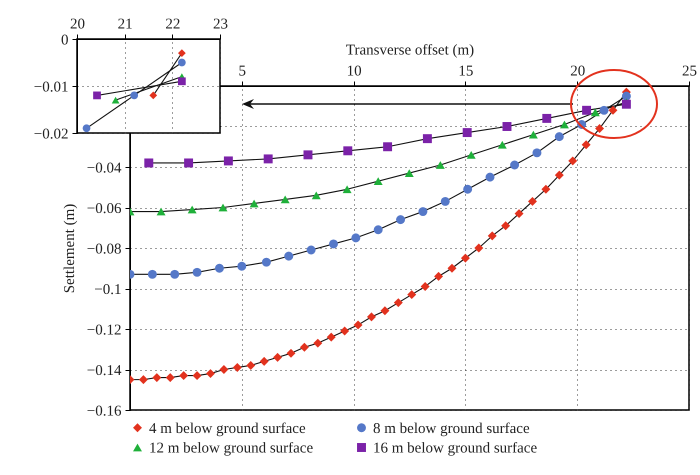 Image resolution: width=700 pixels, height=475 pixels. I want to click on y-tick-label: −0.1, so click(108, 290).